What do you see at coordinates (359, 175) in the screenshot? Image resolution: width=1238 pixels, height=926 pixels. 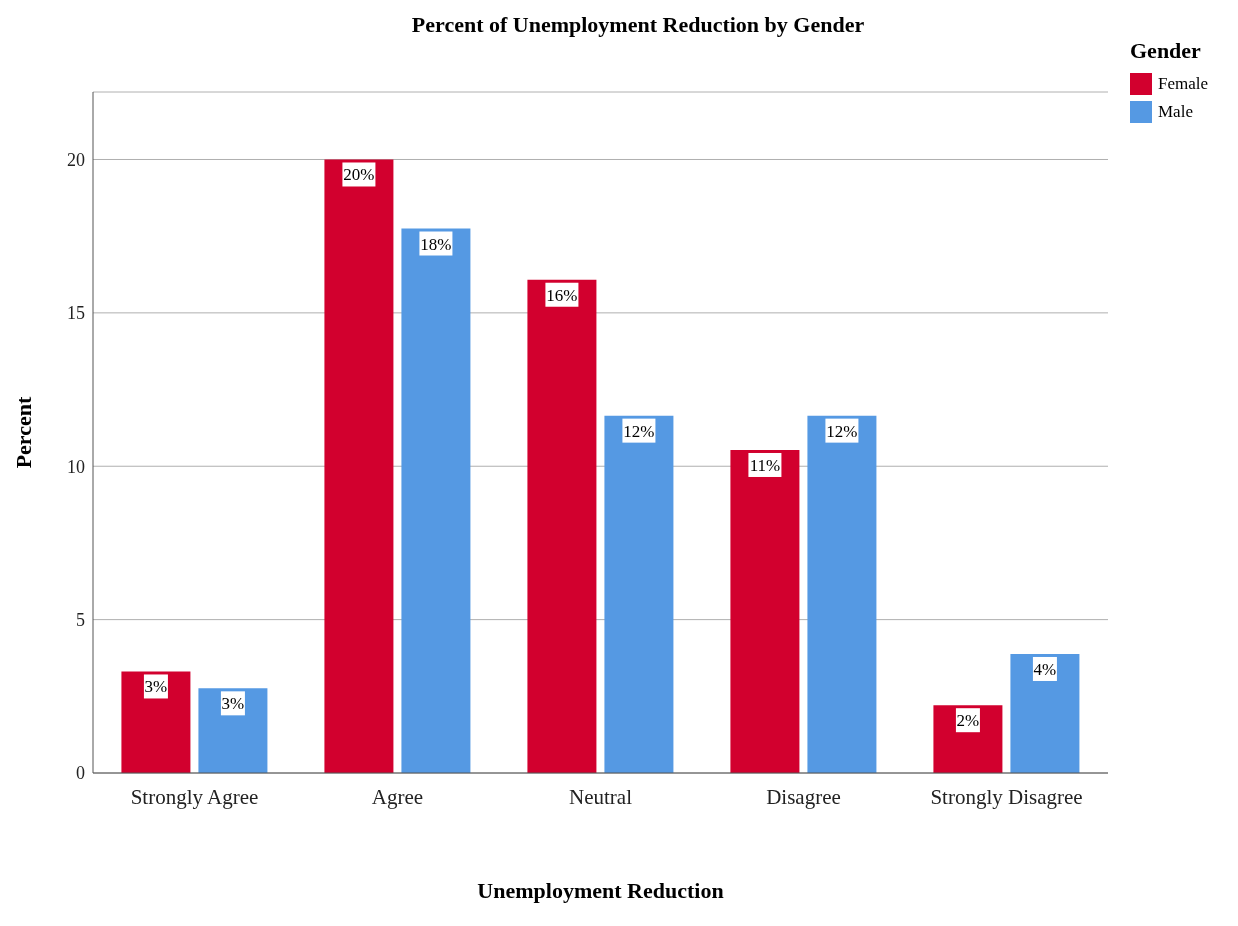 I see `data-label: 20%` at bounding box center [359, 175].